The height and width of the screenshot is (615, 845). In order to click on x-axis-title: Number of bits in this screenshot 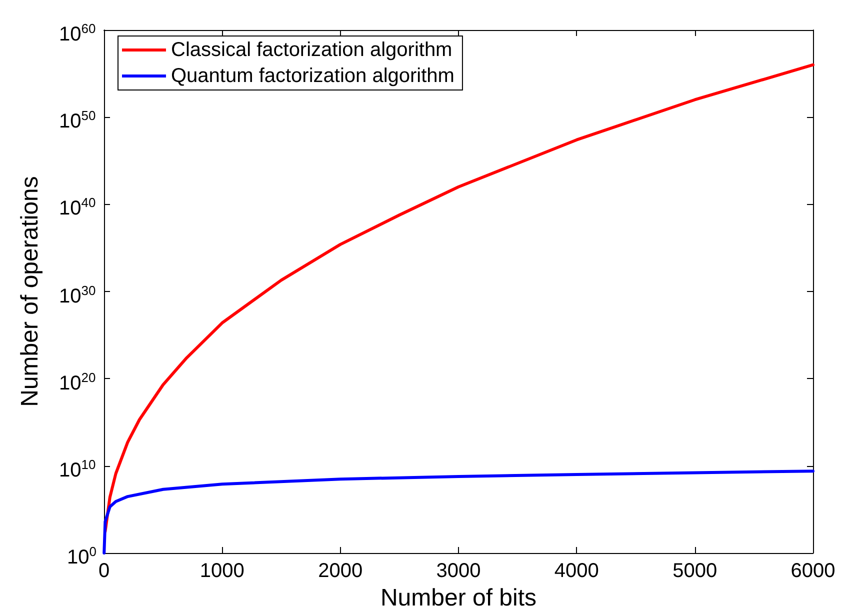, I will do `click(458, 598)`.